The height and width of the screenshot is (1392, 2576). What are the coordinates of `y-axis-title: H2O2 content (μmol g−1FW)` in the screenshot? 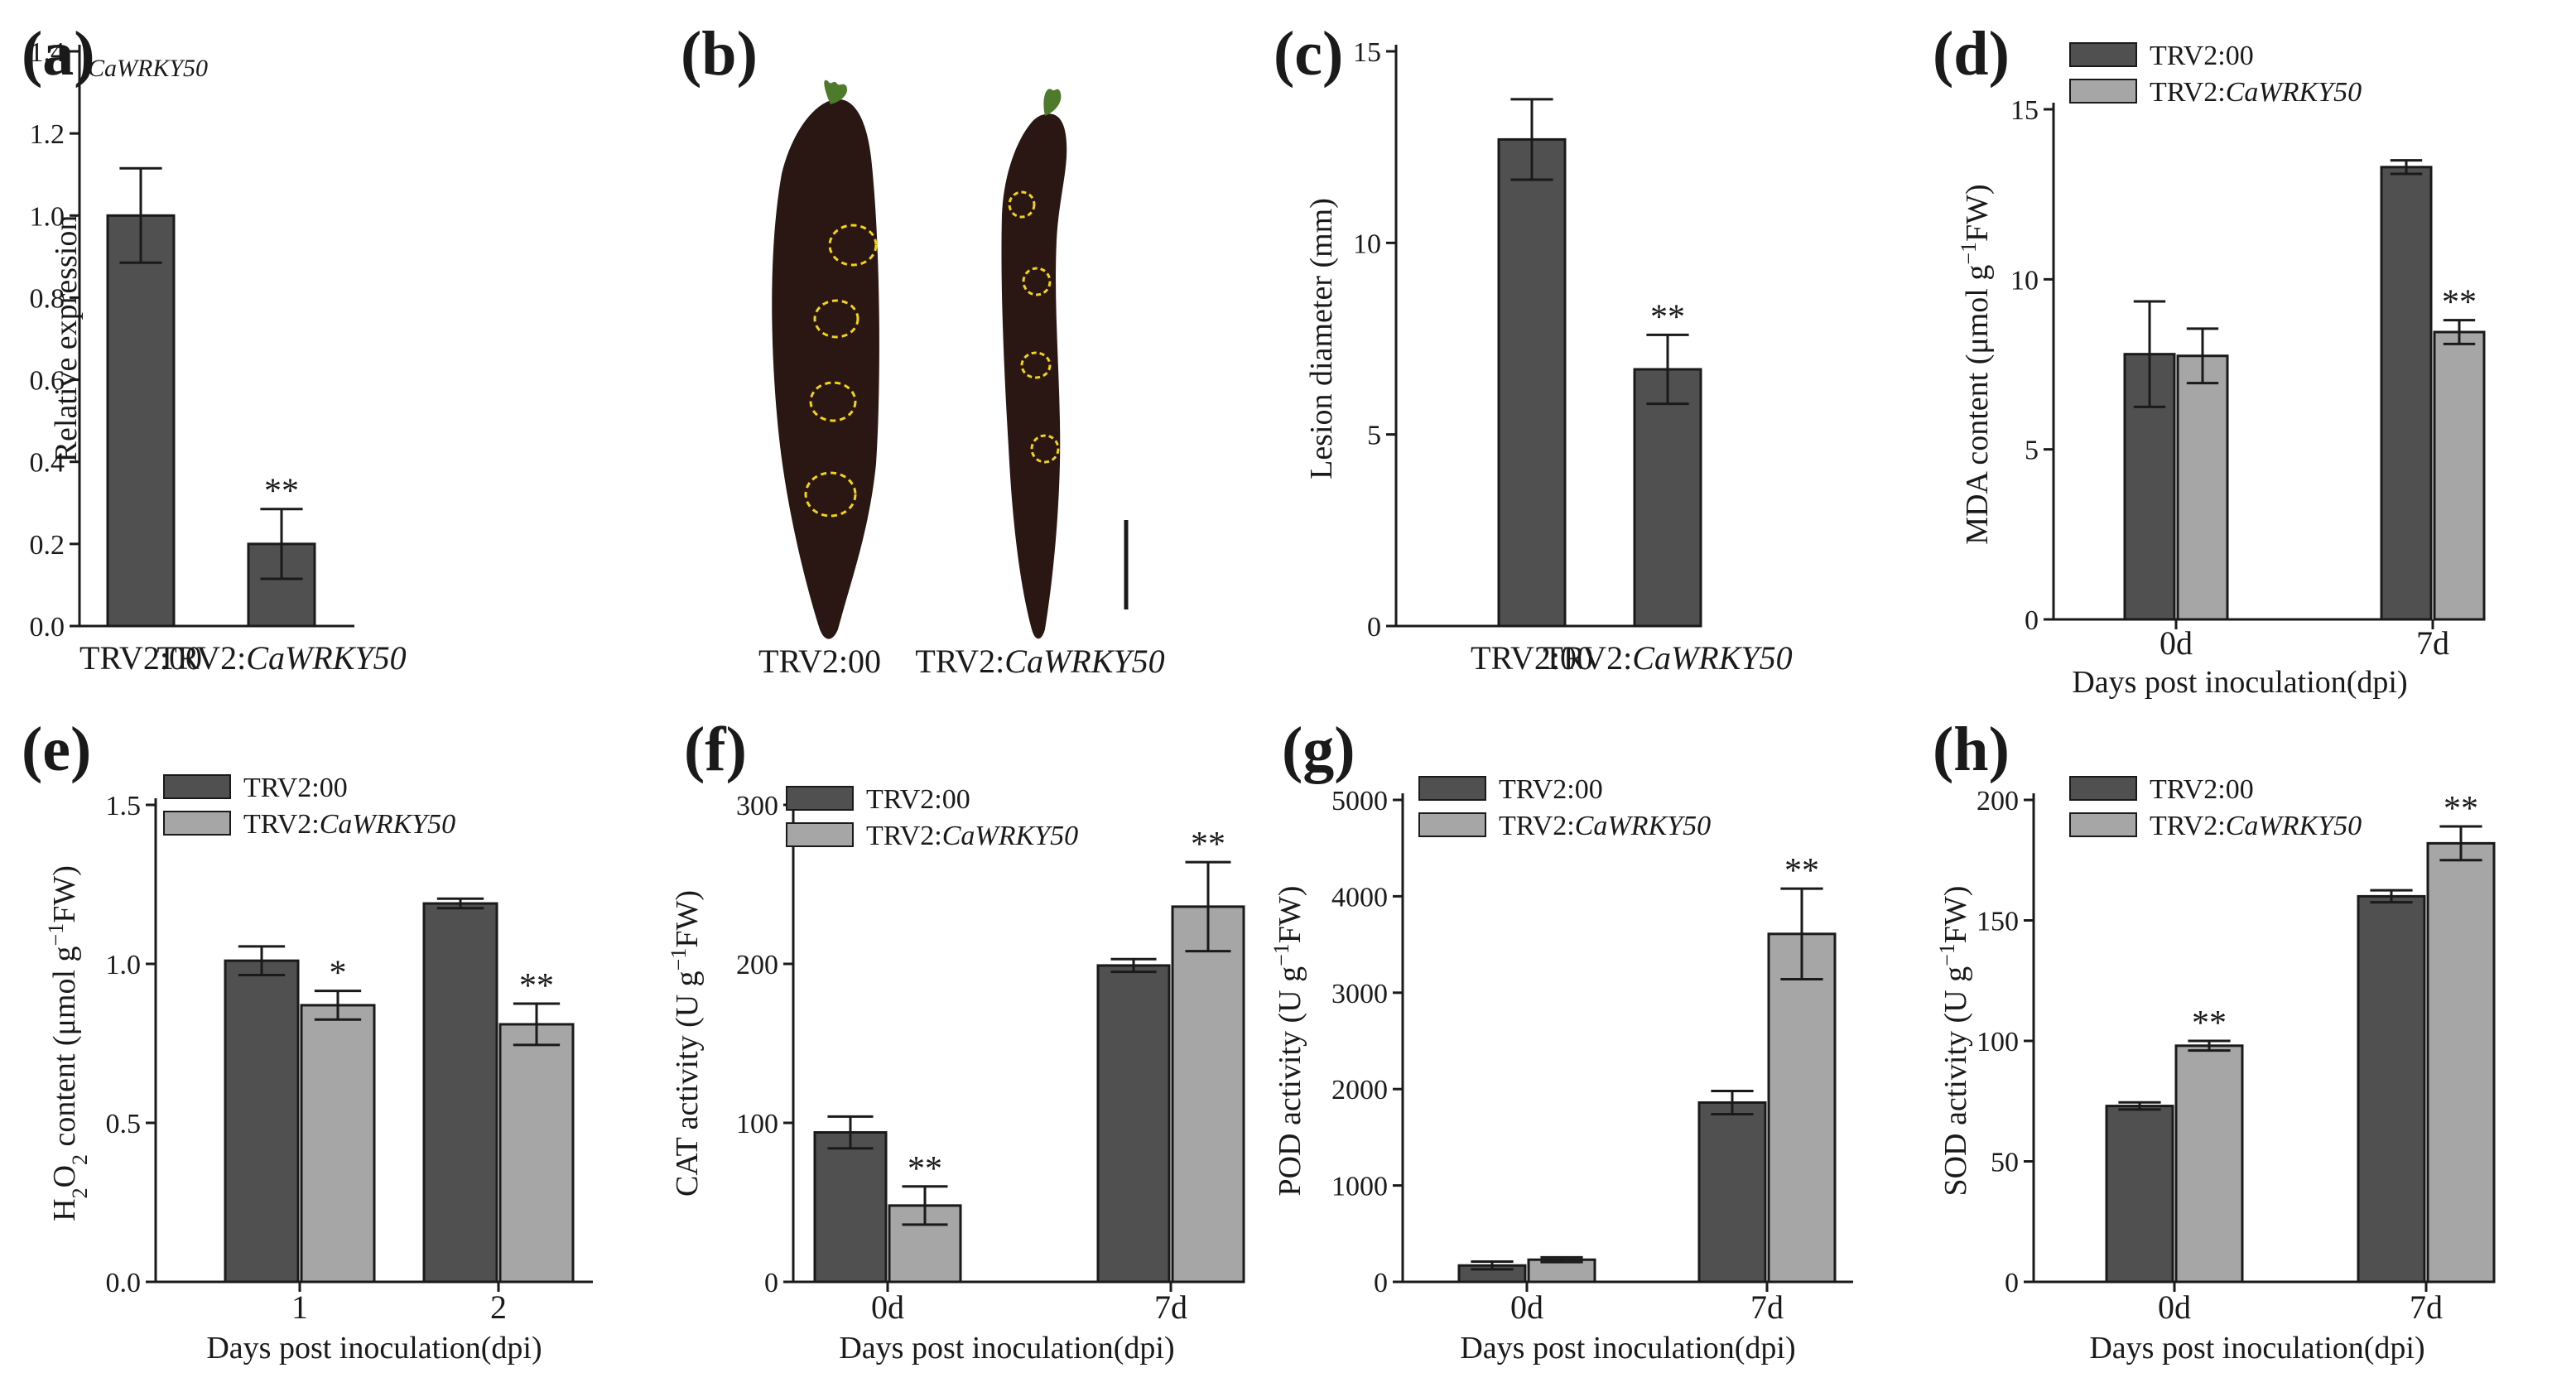 It's located at (68, 1043).